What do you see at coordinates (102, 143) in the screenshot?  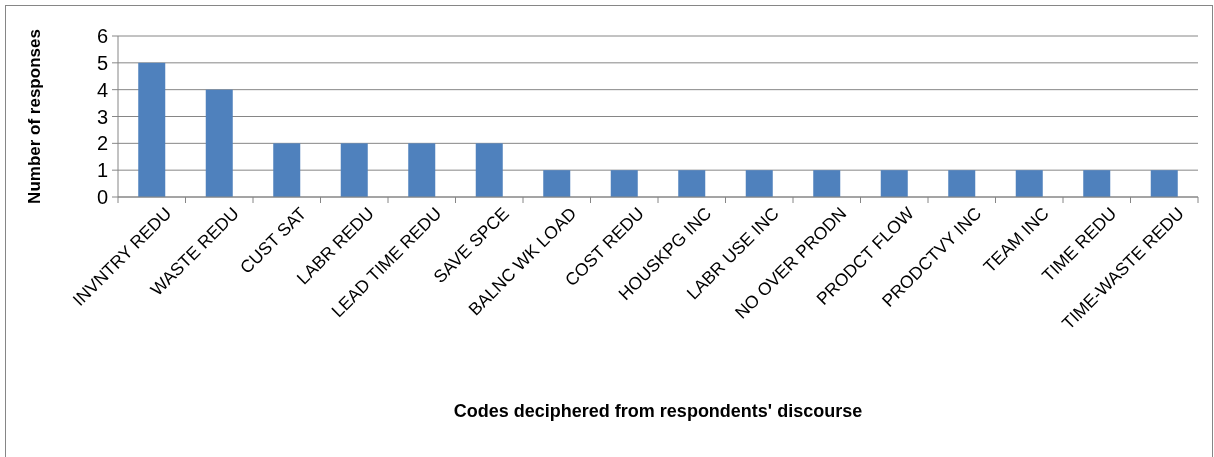 I see `y-tick-label: 2` at bounding box center [102, 143].